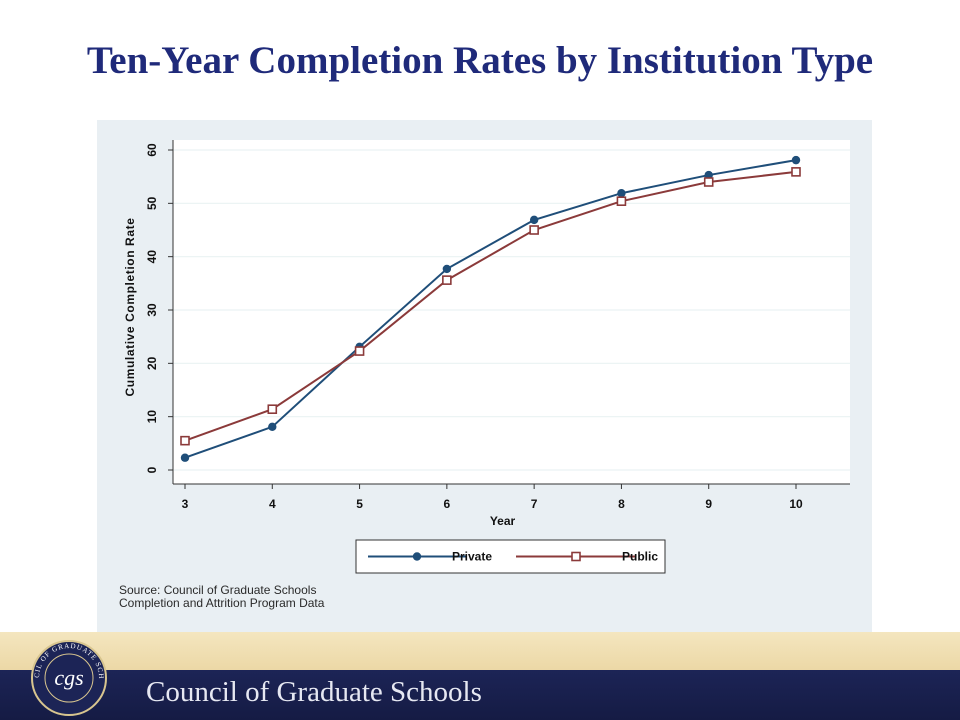  What do you see at coordinates (152, 363) in the screenshot?
I see `y-tick-label: 20` at bounding box center [152, 363].